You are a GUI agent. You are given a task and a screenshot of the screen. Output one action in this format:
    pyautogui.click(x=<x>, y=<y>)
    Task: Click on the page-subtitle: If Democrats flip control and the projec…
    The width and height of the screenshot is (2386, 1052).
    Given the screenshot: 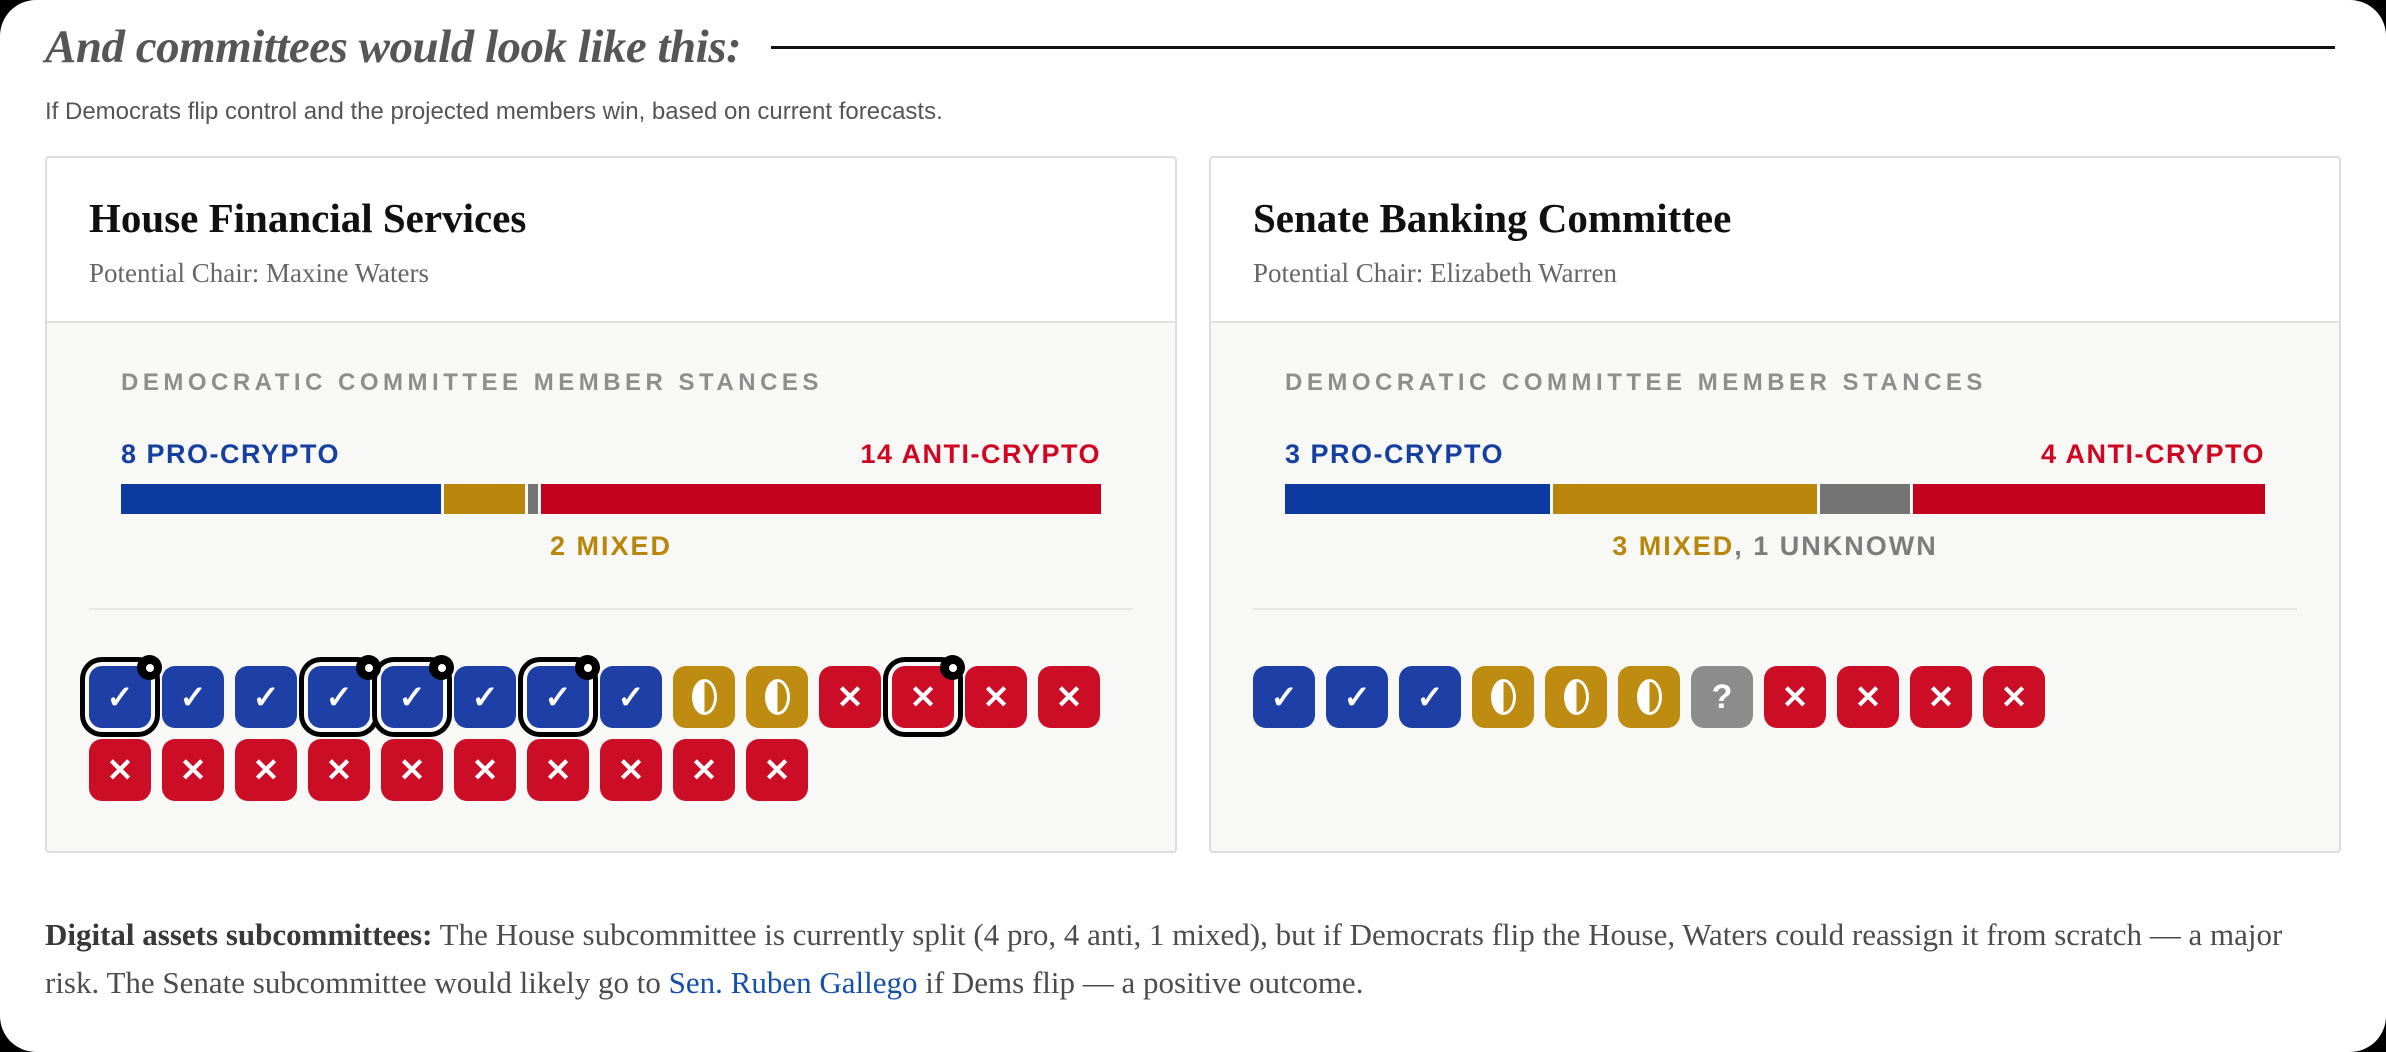 What is the action you would take?
    pyautogui.click(x=494, y=111)
    